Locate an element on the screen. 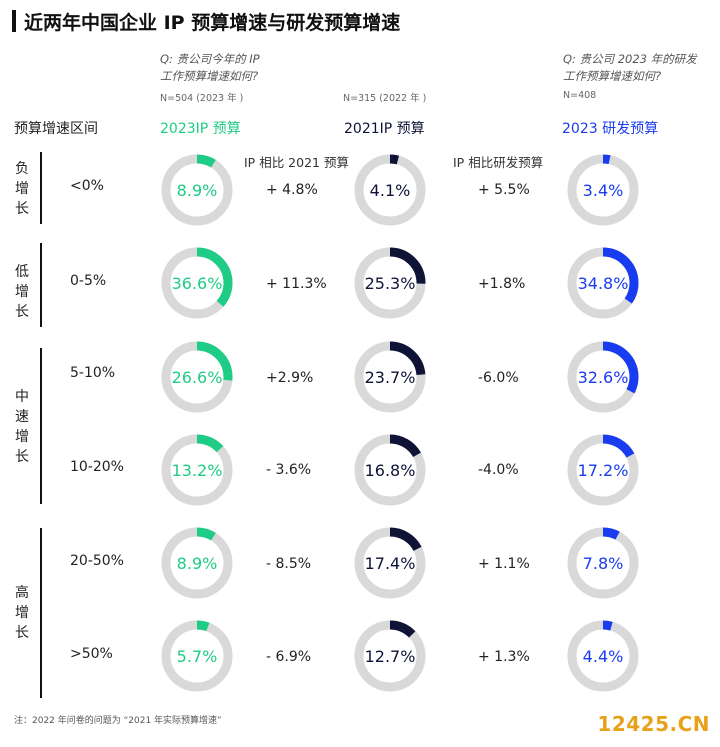 This screenshot has height=747, width=720. question-ip-line2: 工作预算增速如何? is located at coordinates (209, 76).